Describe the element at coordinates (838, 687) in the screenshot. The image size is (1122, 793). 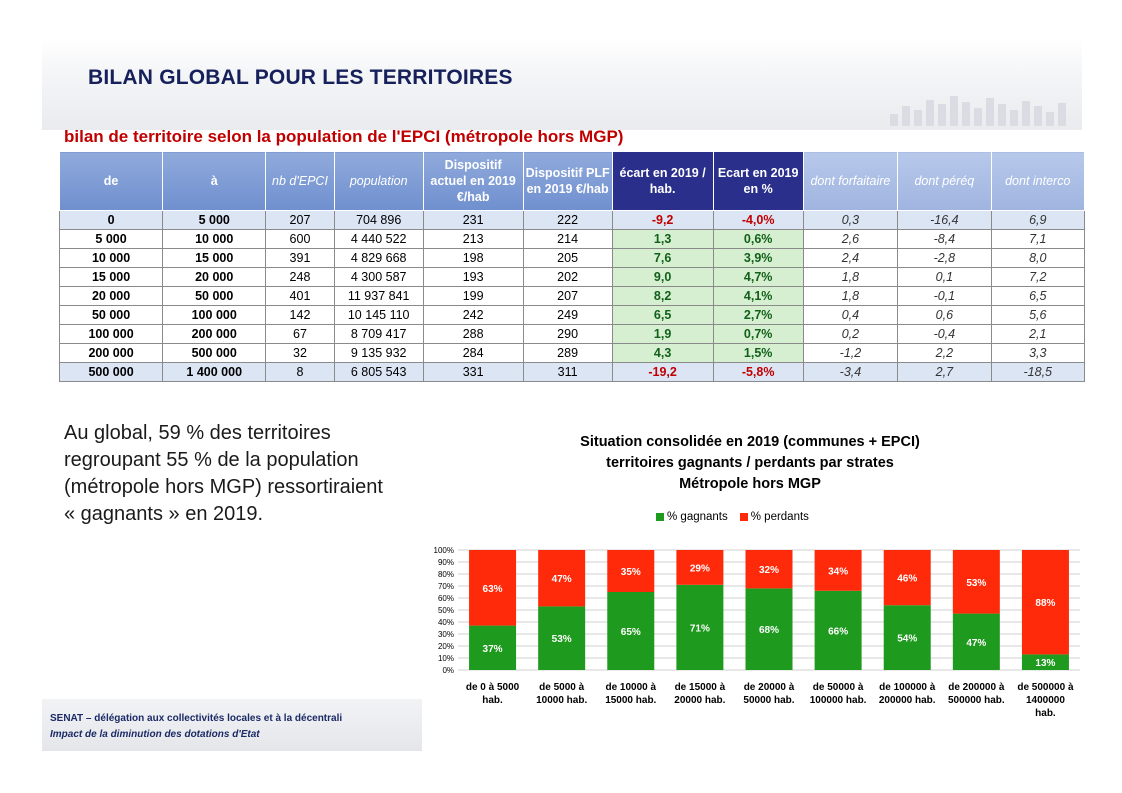
I see `x-tick-label: de 50000 à` at that location.